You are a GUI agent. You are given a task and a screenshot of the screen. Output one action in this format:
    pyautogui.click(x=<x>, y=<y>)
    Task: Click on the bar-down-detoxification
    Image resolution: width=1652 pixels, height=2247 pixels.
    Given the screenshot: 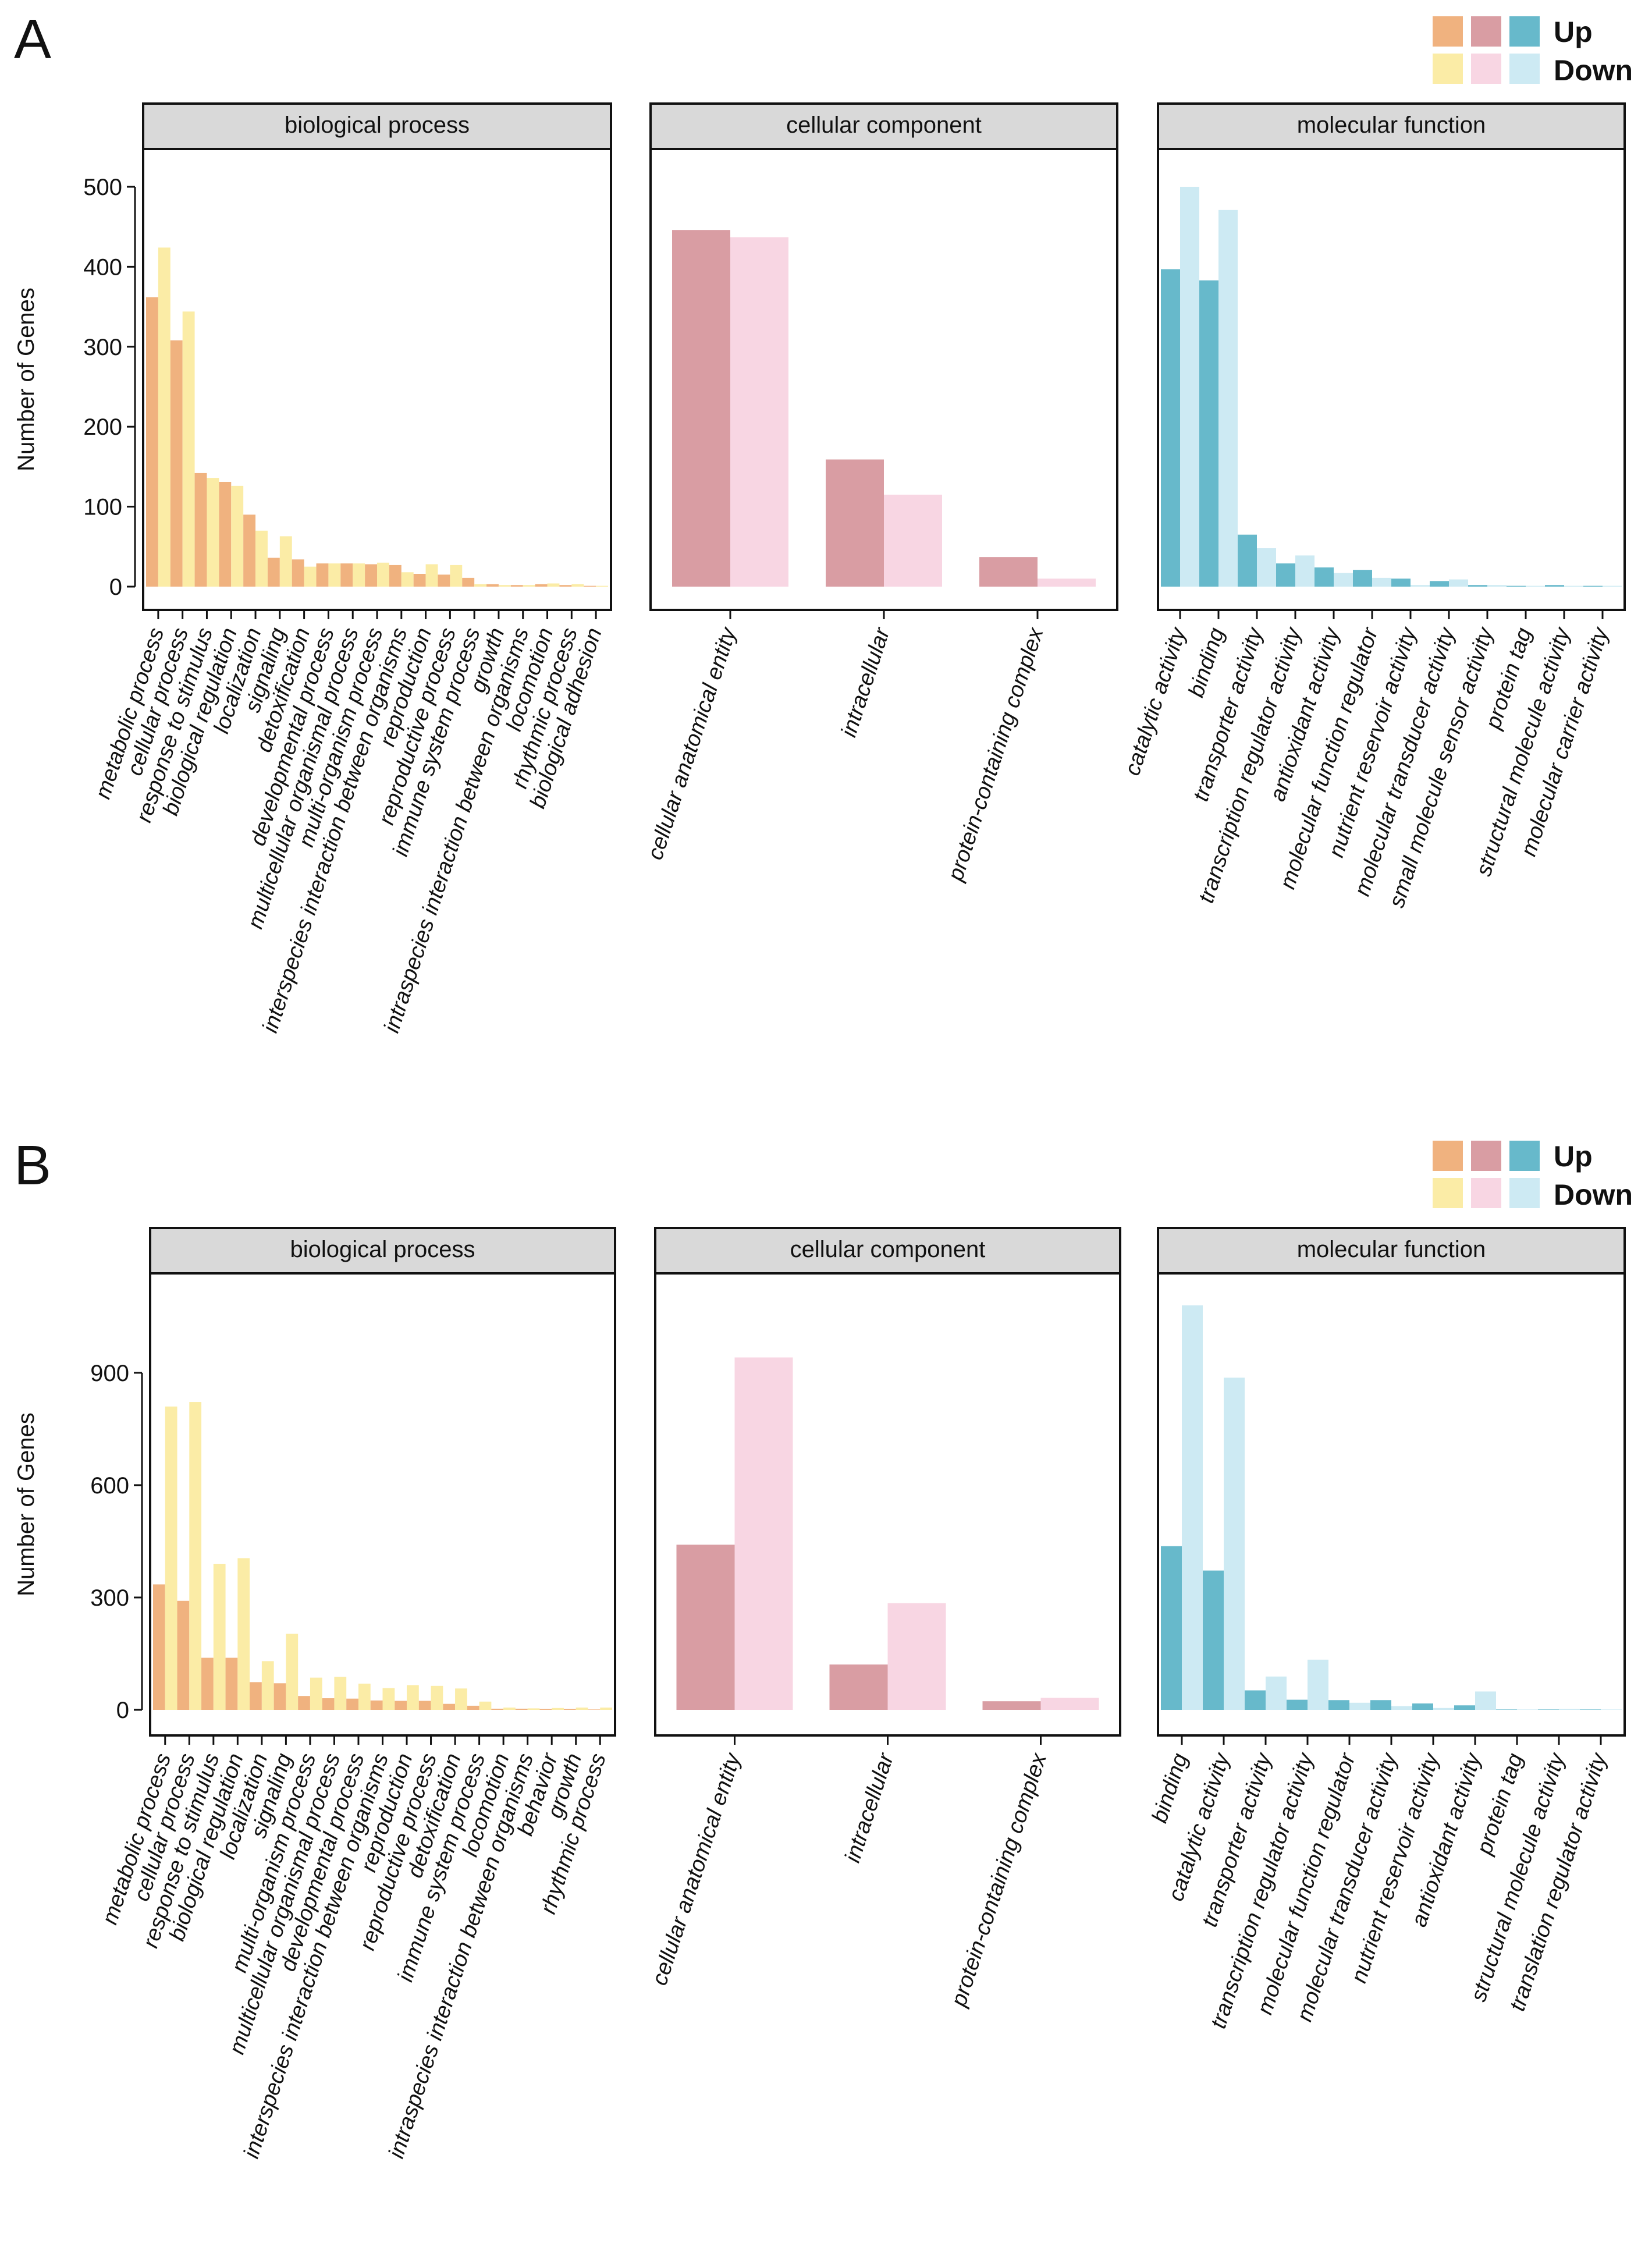 What is the action you would take?
    pyautogui.click(x=310, y=576)
    